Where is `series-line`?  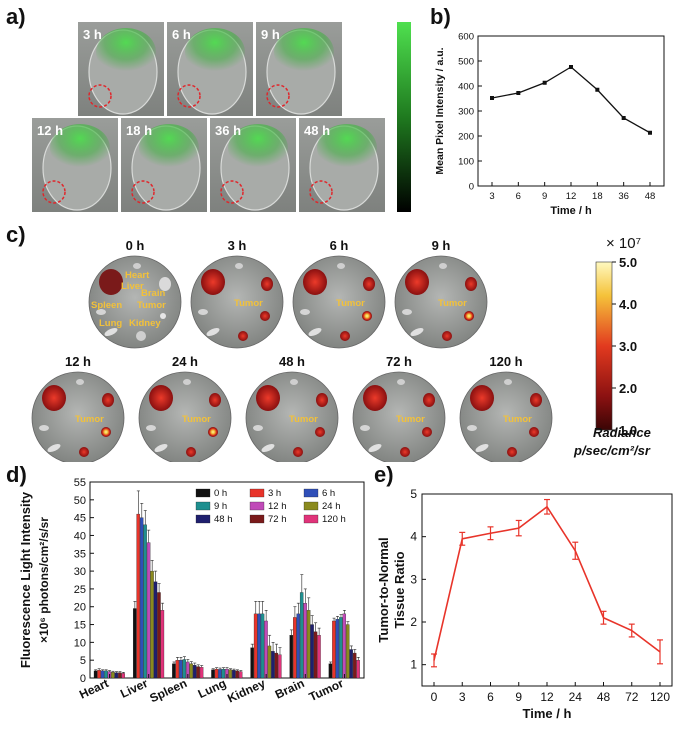
series-line is located at coordinates (571, 100).